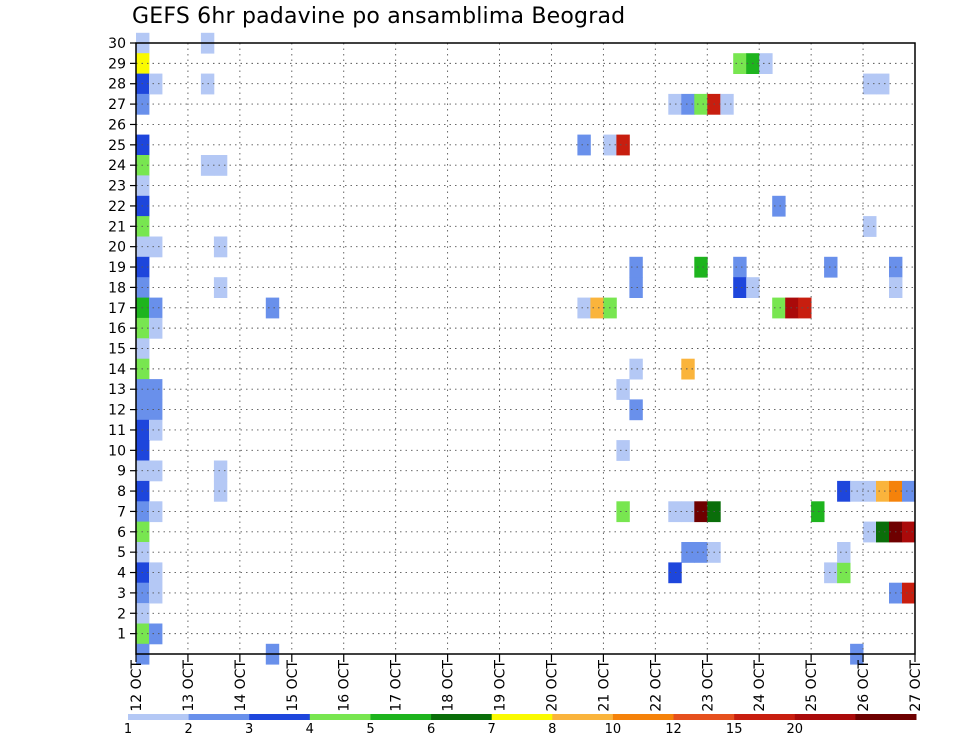  What do you see at coordinates (310, 729) in the screenshot?
I see `colorbar-label: 4` at bounding box center [310, 729].